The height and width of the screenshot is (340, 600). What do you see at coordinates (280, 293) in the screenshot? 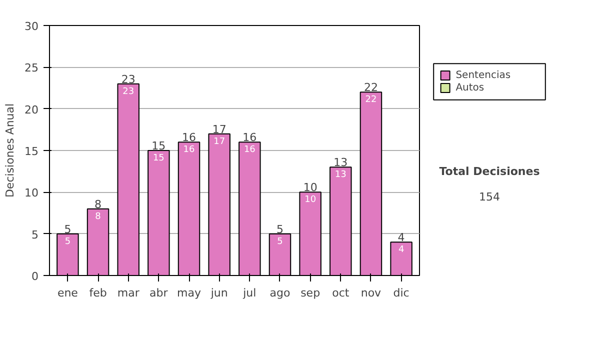
I see `x-tick-label: ago` at bounding box center [280, 293].